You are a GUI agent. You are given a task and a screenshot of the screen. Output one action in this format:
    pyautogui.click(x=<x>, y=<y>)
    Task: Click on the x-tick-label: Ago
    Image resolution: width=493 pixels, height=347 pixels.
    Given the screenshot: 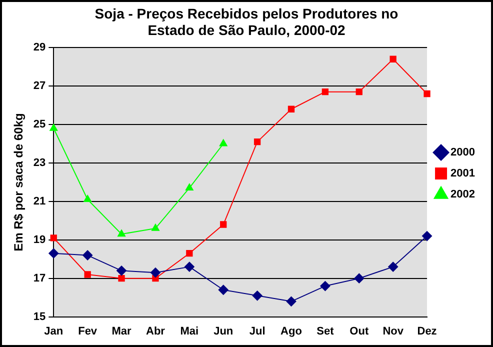 What is the action you would take?
    pyautogui.click(x=291, y=331)
    